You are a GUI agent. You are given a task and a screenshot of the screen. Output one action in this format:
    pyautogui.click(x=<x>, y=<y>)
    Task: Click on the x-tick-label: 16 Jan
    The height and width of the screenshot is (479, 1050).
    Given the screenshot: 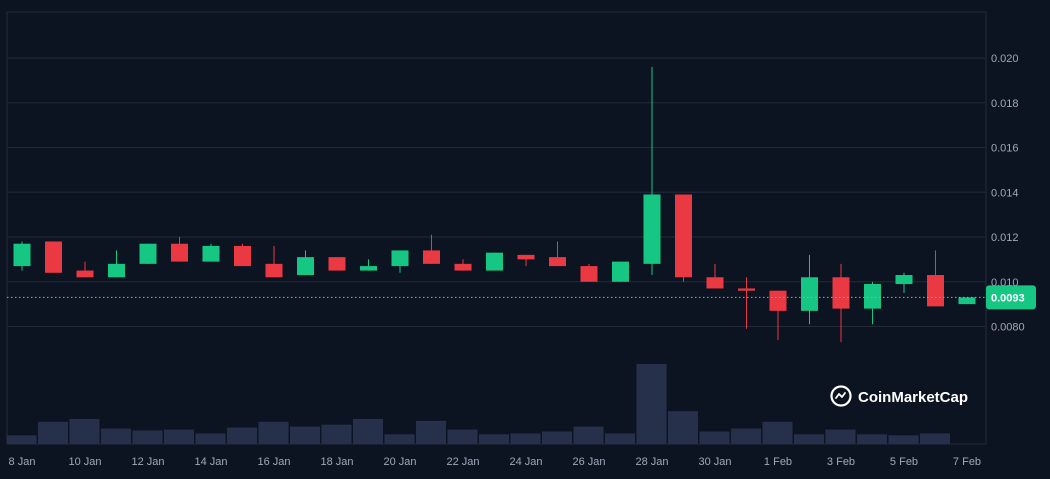 What is the action you would take?
    pyautogui.click(x=273, y=462)
    